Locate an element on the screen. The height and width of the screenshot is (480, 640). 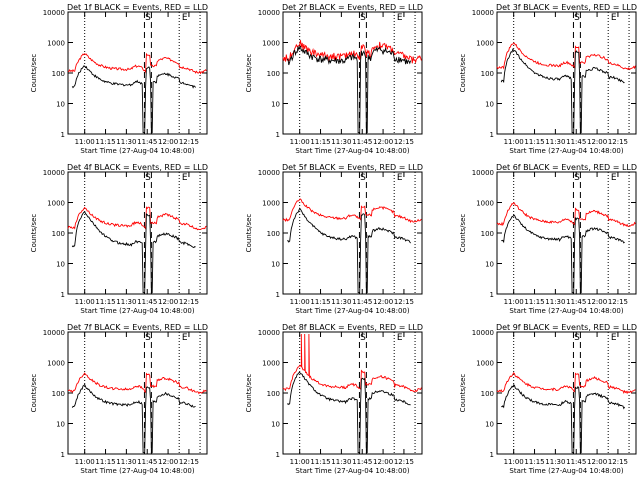
panel-title: Det 5f BLACK = Events, RED = LLD is located at coordinates (352, 167).